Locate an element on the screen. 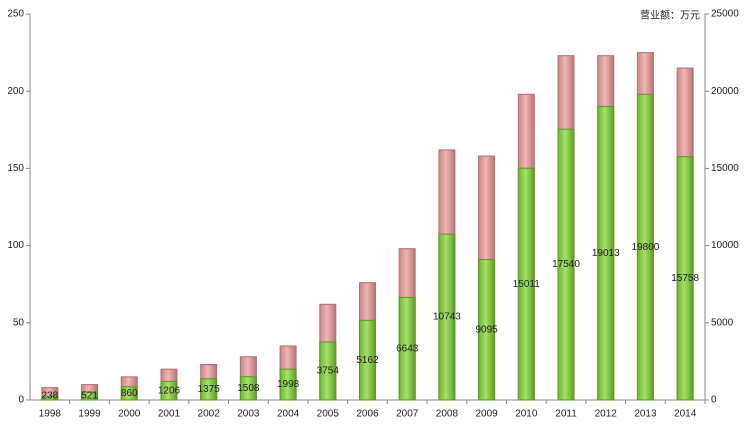 This screenshot has width=750, height=444. x-tick-label: 2001 is located at coordinates (169, 414).